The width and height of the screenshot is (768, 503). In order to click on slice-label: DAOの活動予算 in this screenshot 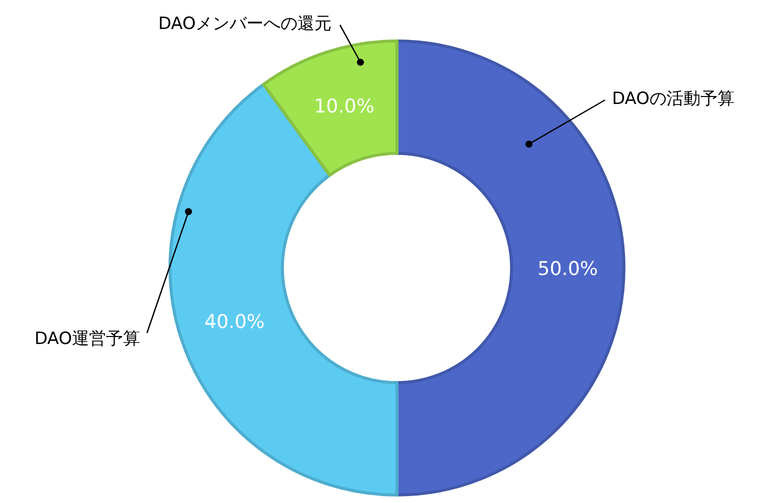, I will do `click(673, 99)`.